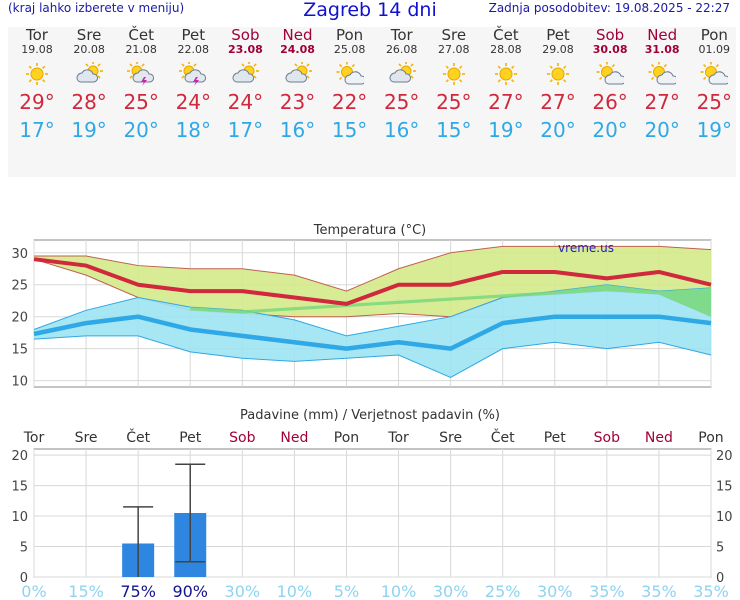 This screenshot has height=600, width=740. I want to click on y-tick-label: 5, so click(24, 548).